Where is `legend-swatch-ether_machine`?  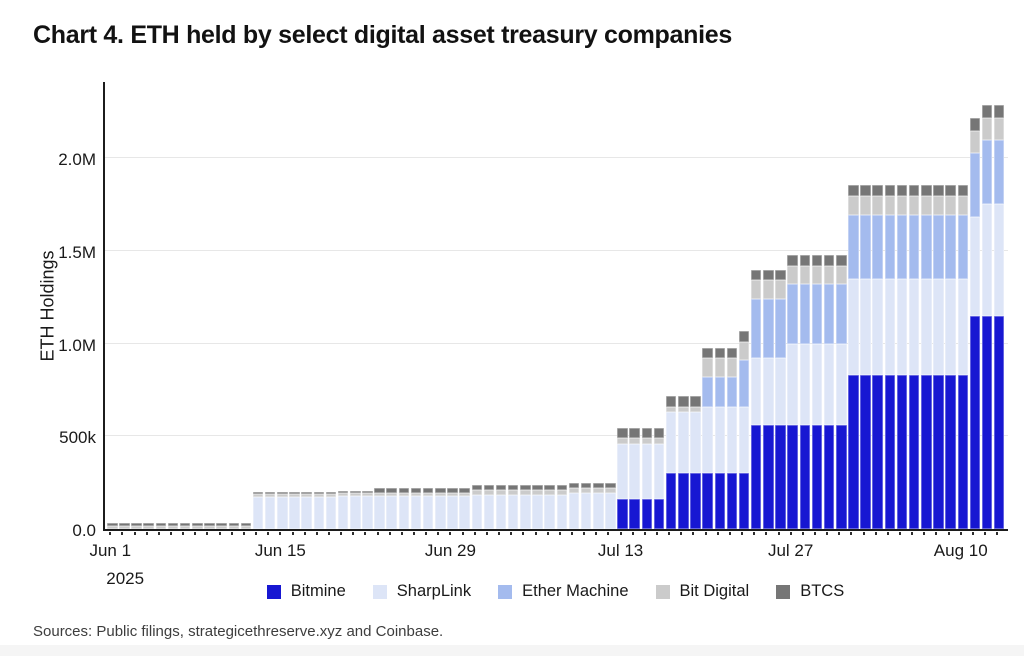 legend-swatch-ether_machine is located at coordinates (505, 591).